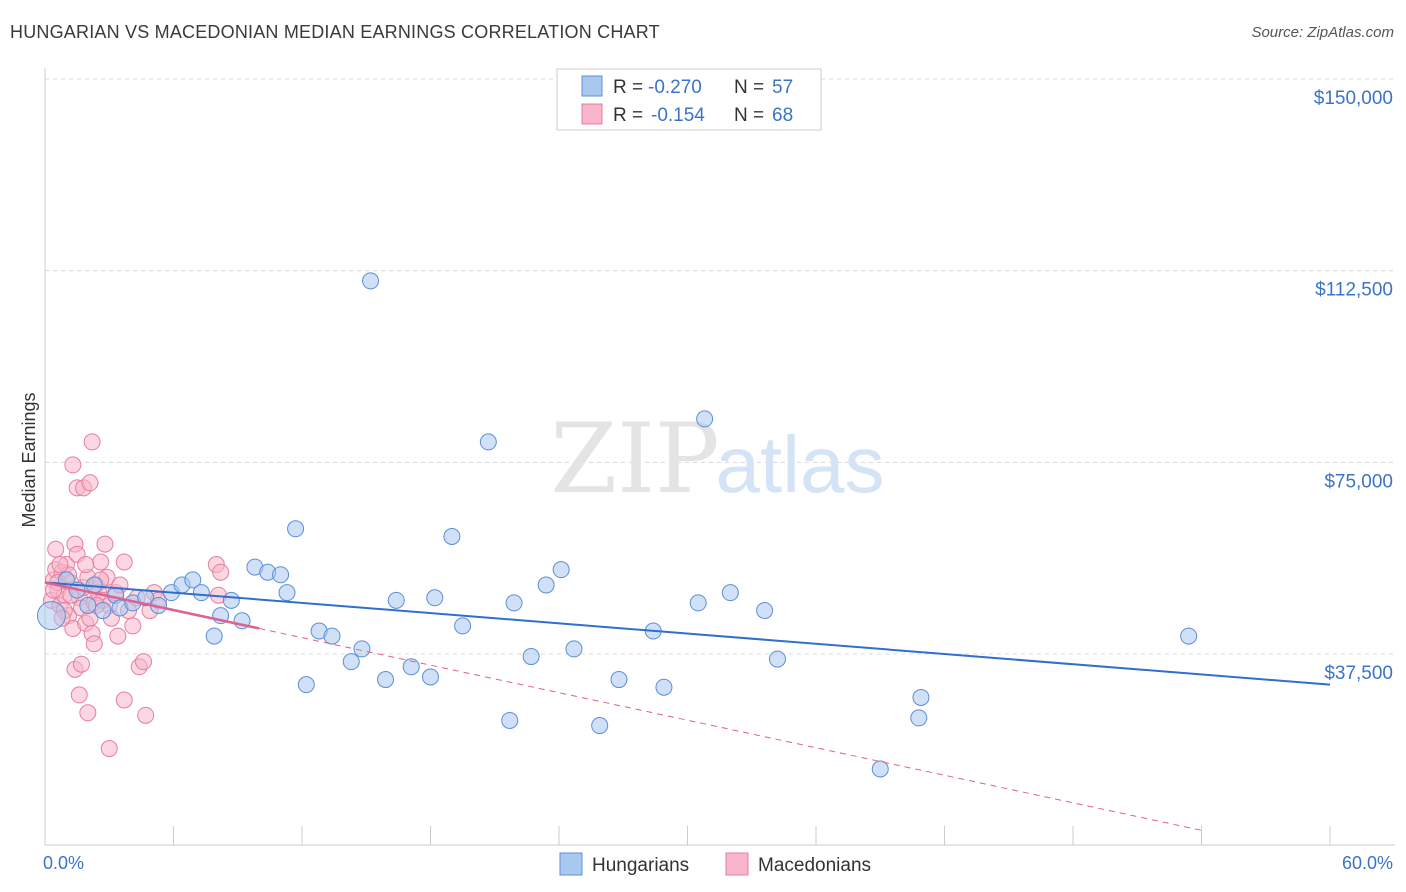 Image resolution: width=1406 pixels, height=892 pixels. What do you see at coordinates (715, 864) in the screenshot?
I see `series-legend: Hungarians Macedonians` at bounding box center [715, 864].